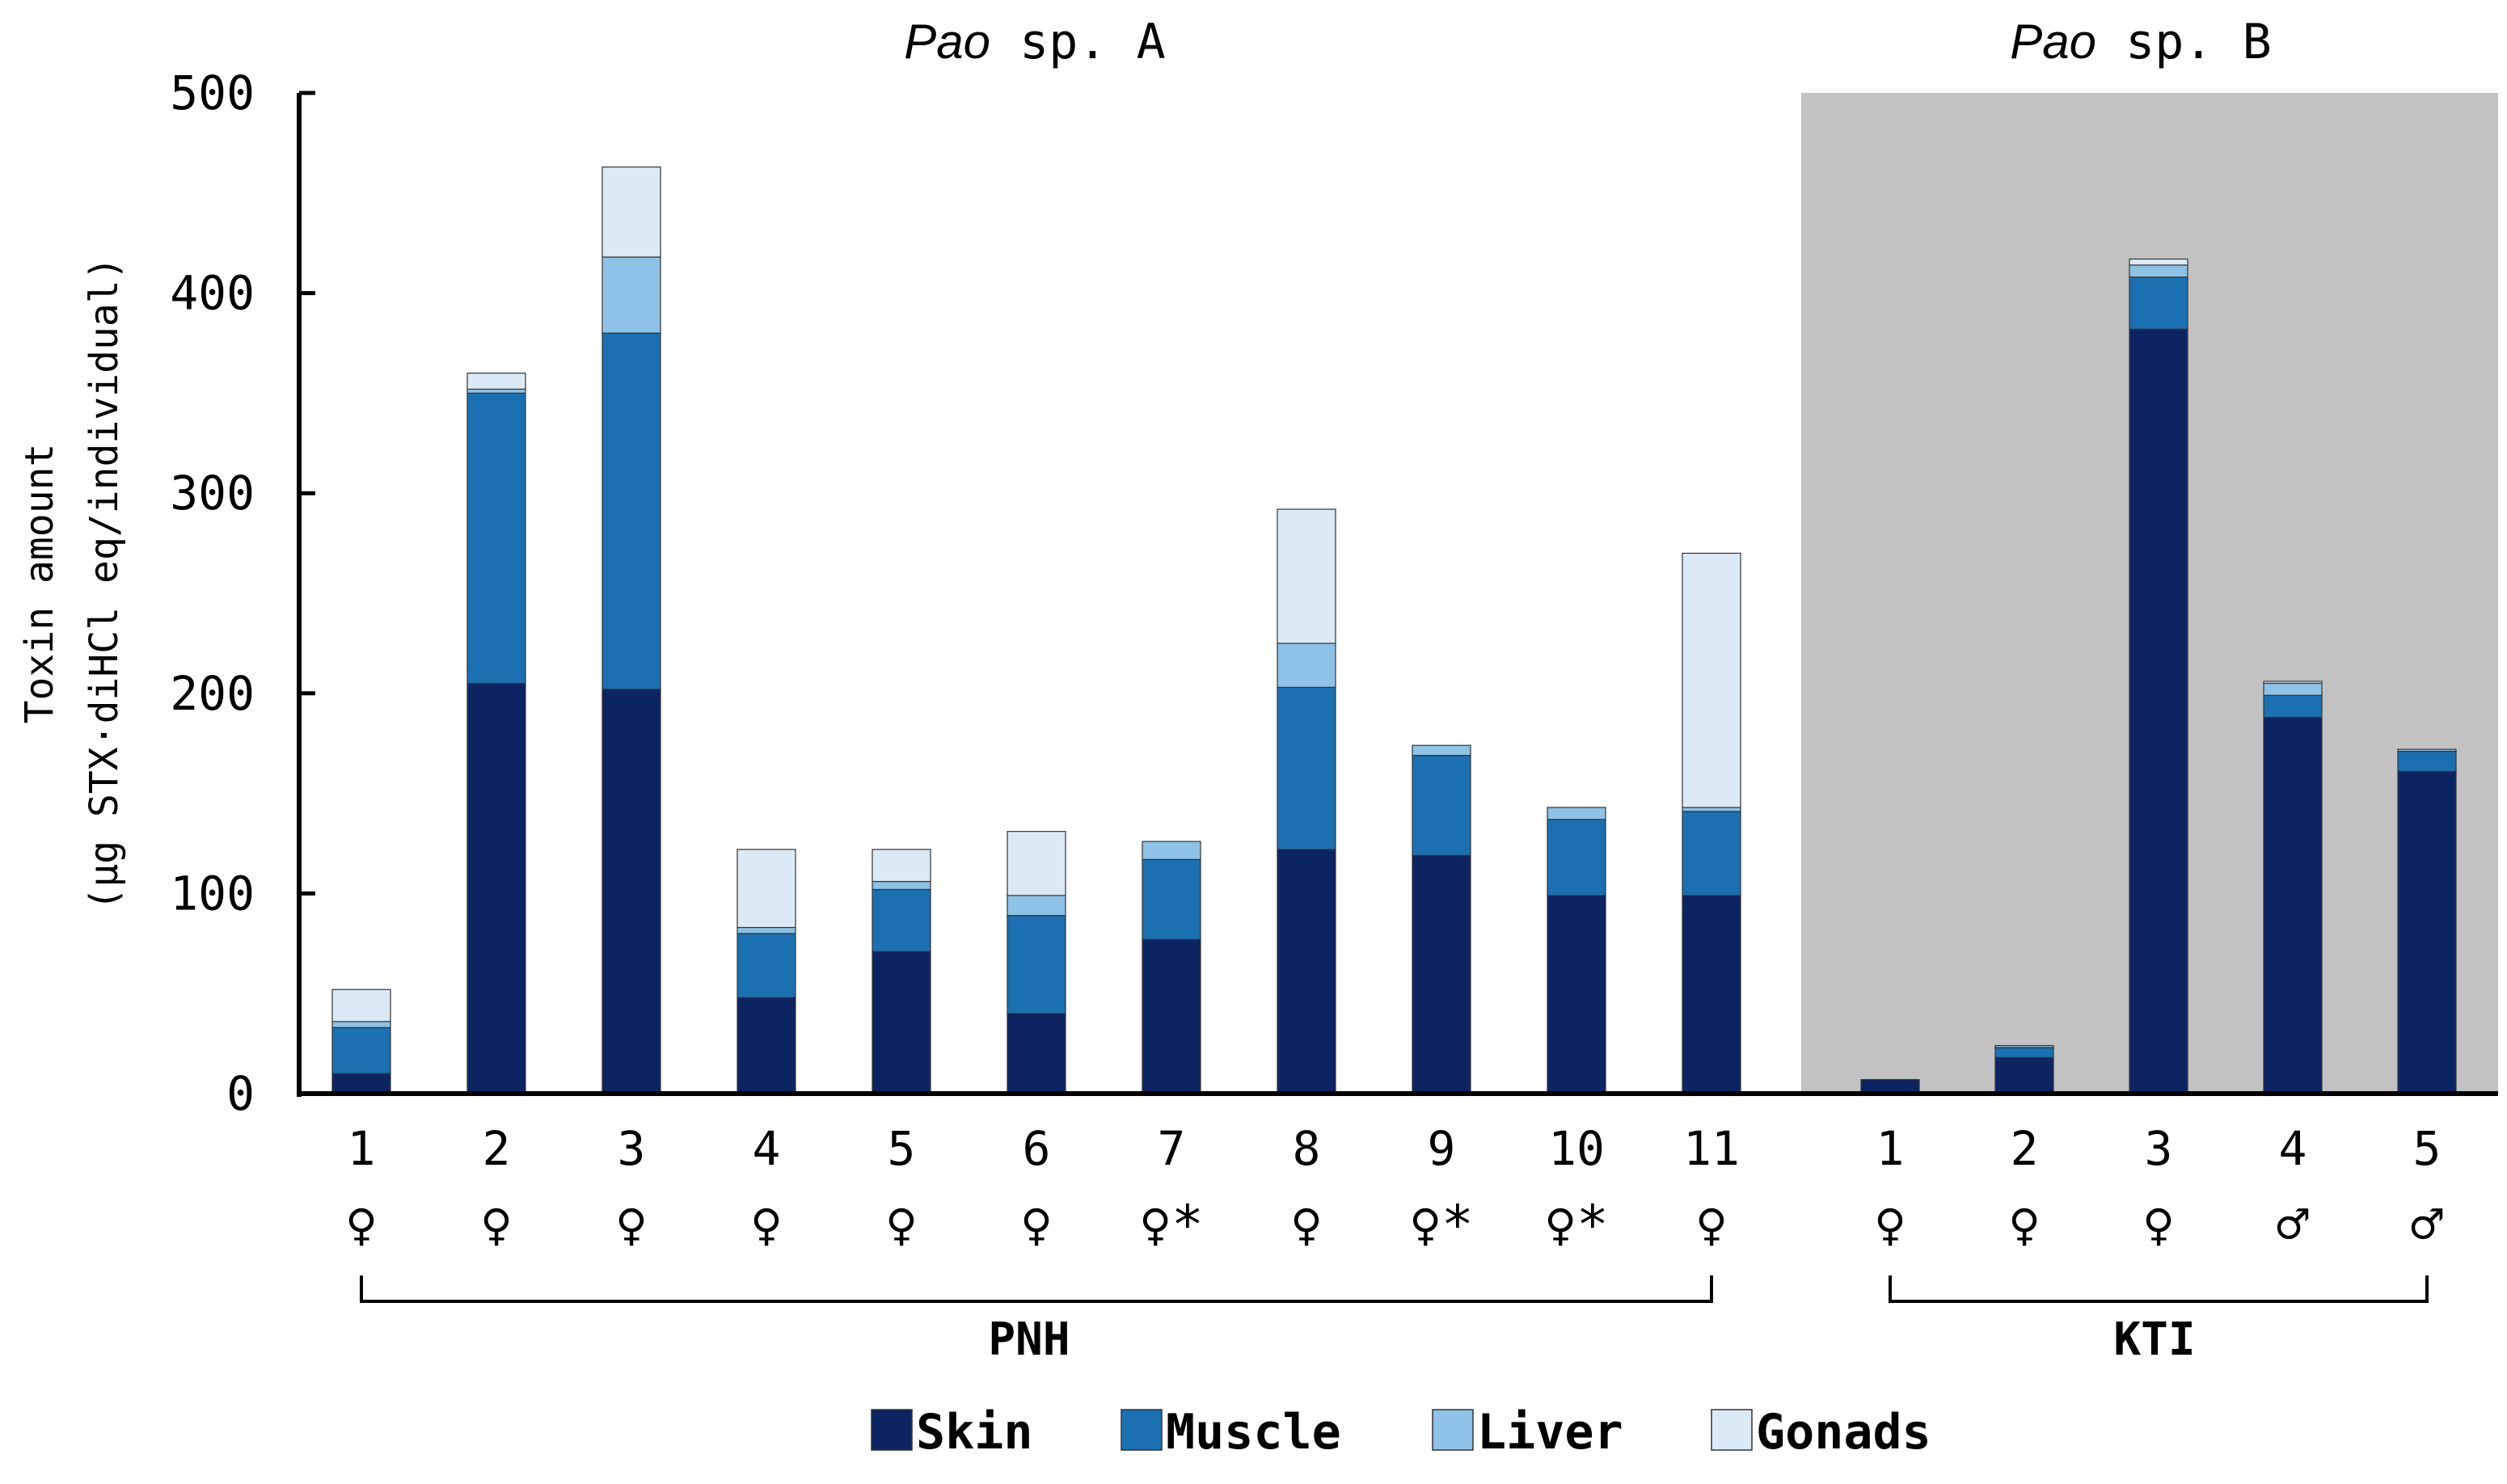 The height and width of the screenshot is (1484, 2507). Describe the element at coordinates (240, 1093) in the screenshot. I see `y-tick-label: 0` at that location.